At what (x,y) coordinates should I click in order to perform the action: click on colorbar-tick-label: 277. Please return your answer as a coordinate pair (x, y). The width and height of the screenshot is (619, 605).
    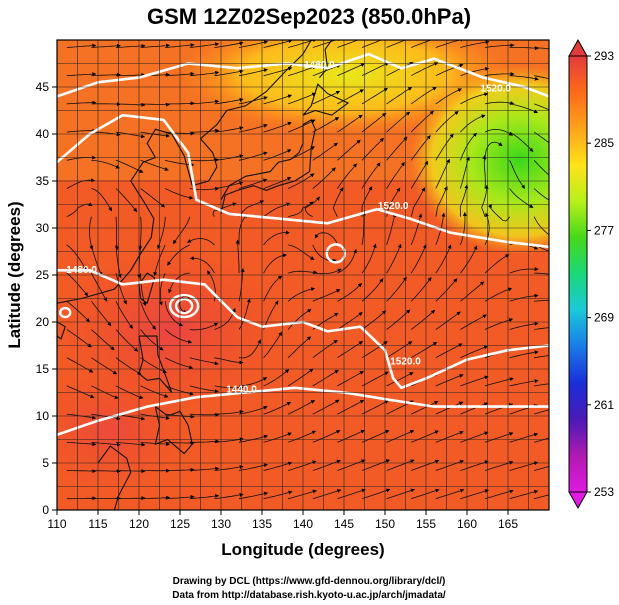
    Looking at the image, I should click on (604, 230).